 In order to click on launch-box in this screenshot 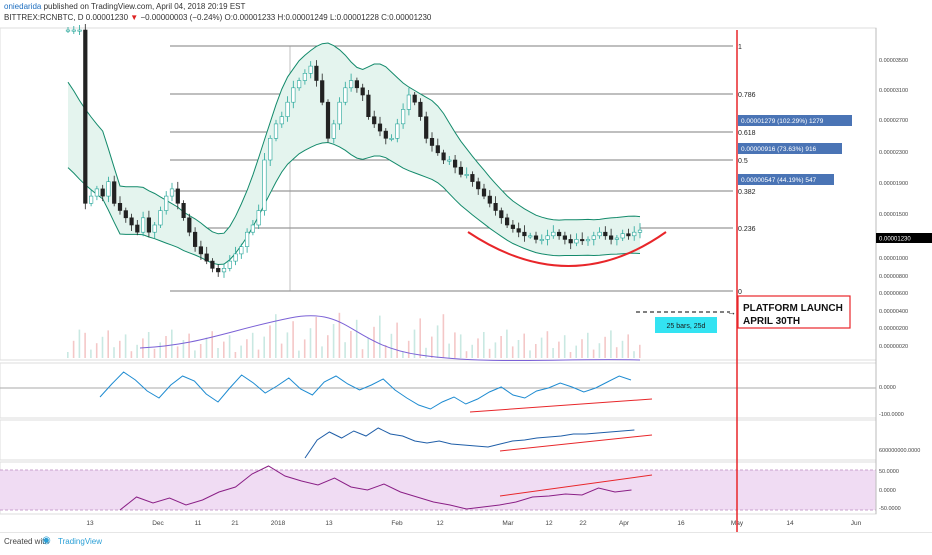, I will do `click(794, 312)`.